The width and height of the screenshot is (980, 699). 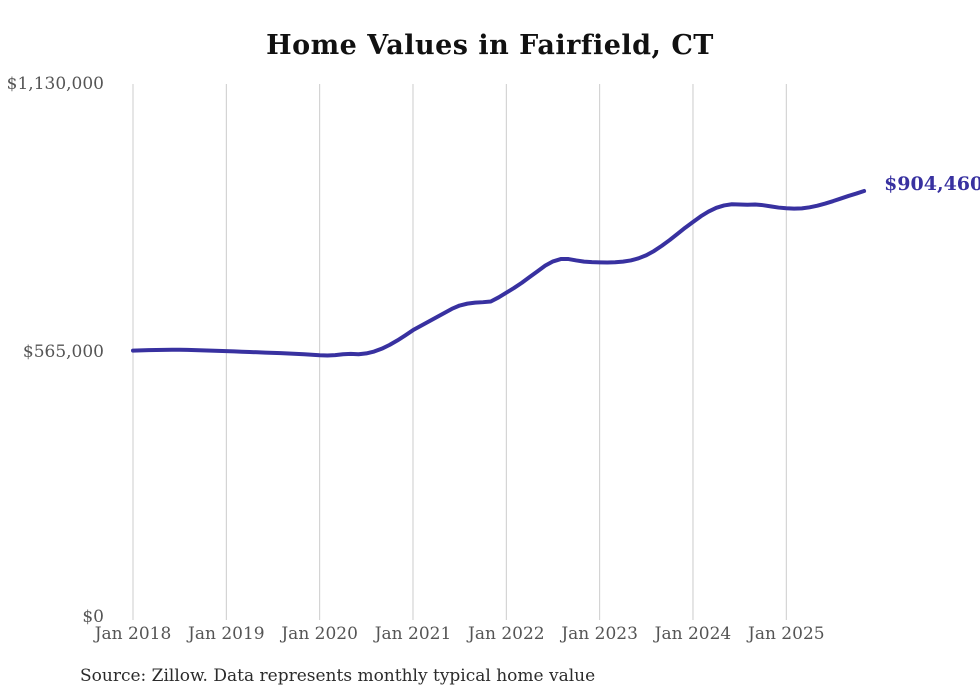 What do you see at coordinates (226, 634) in the screenshot?
I see `x-tick-label: Jan 2019` at bounding box center [226, 634].